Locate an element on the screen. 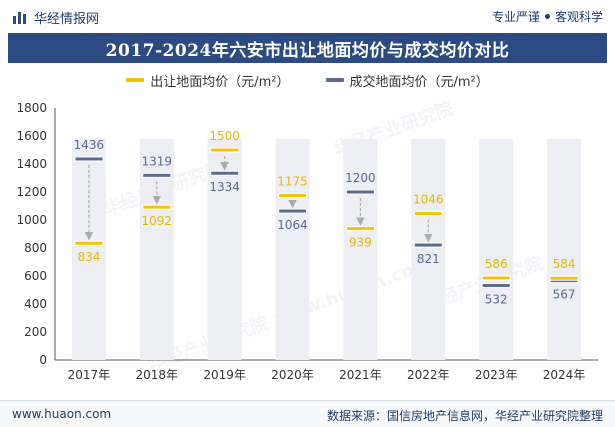 The height and width of the screenshot is (427, 615). x-tick-label: 2017年 is located at coordinates (89, 375).